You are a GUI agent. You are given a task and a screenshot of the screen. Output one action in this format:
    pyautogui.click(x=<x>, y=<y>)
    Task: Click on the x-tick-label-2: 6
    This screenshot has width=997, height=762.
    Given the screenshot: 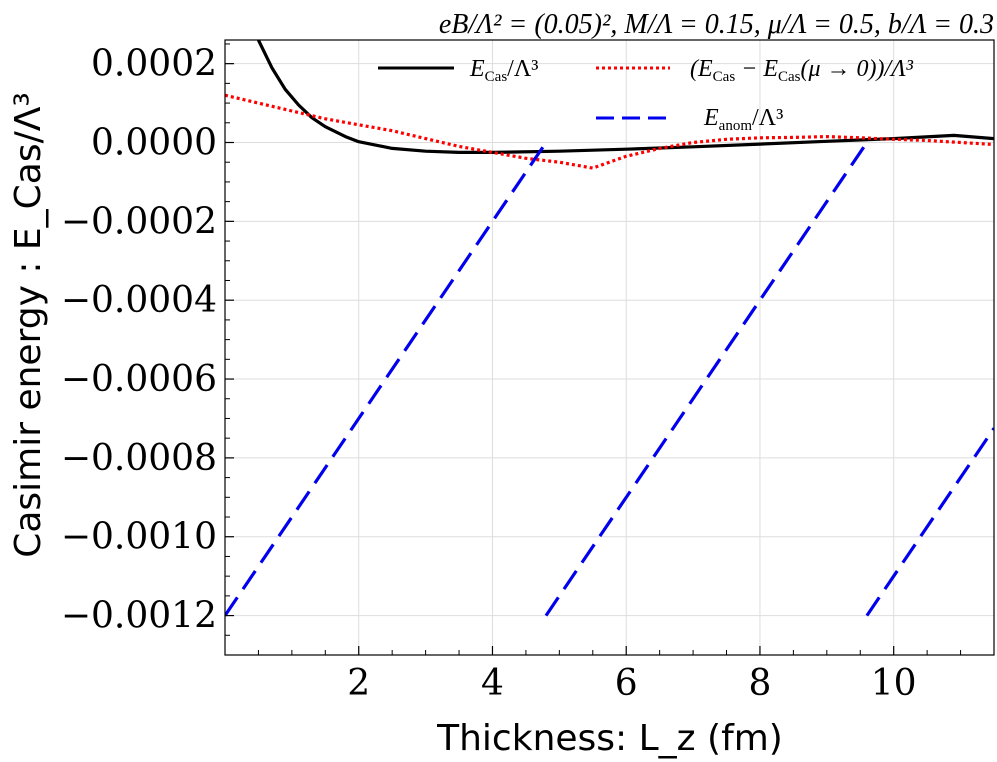 What is the action you would take?
    pyautogui.click(x=626, y=683)
    